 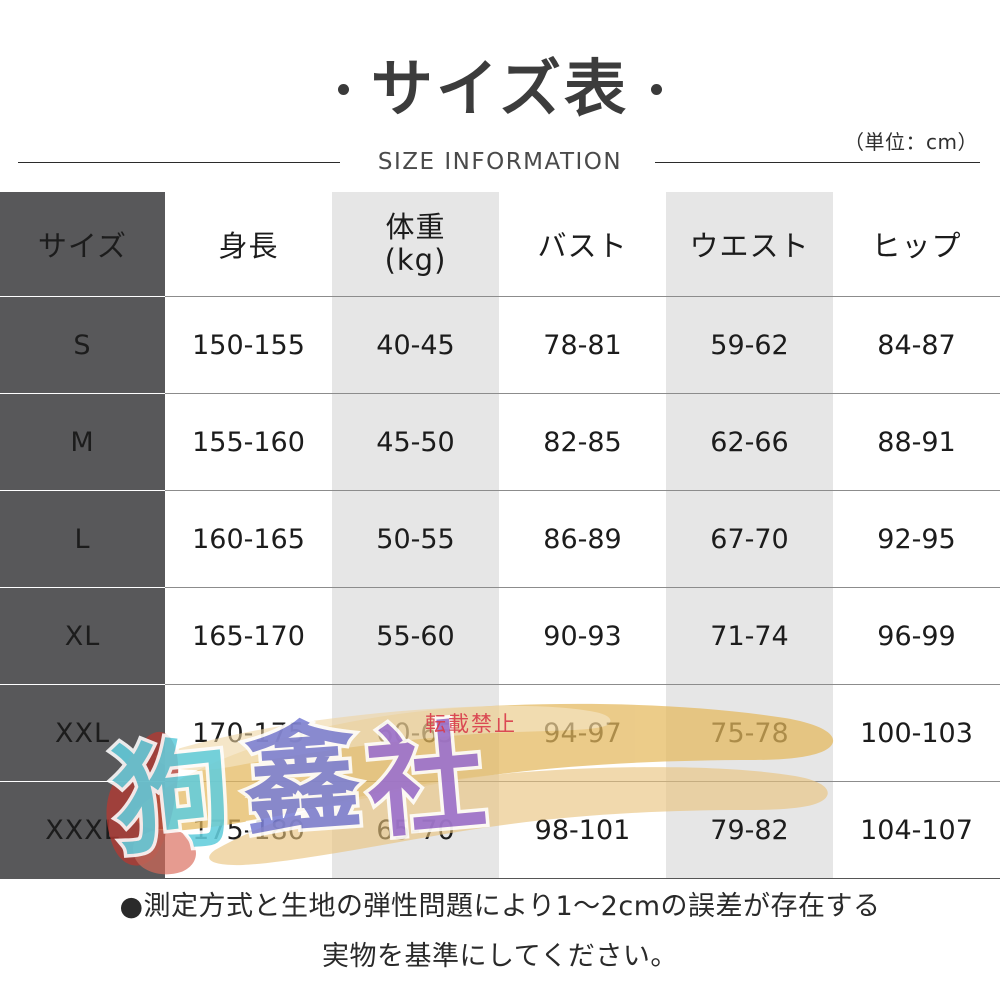 I want to click on table-header-row: サイズ 身長 体重 (kg) バスト ウエスト ヒップ, so click(x=500, y=244).